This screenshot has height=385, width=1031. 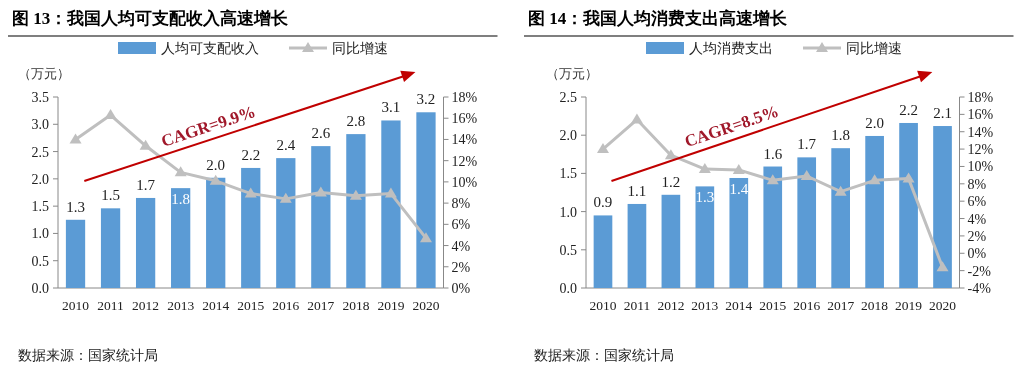 What do you see at coordinates (670, 181) in the screenshot?
I see `data-label: 1.2` at bounding box center [670, 181].